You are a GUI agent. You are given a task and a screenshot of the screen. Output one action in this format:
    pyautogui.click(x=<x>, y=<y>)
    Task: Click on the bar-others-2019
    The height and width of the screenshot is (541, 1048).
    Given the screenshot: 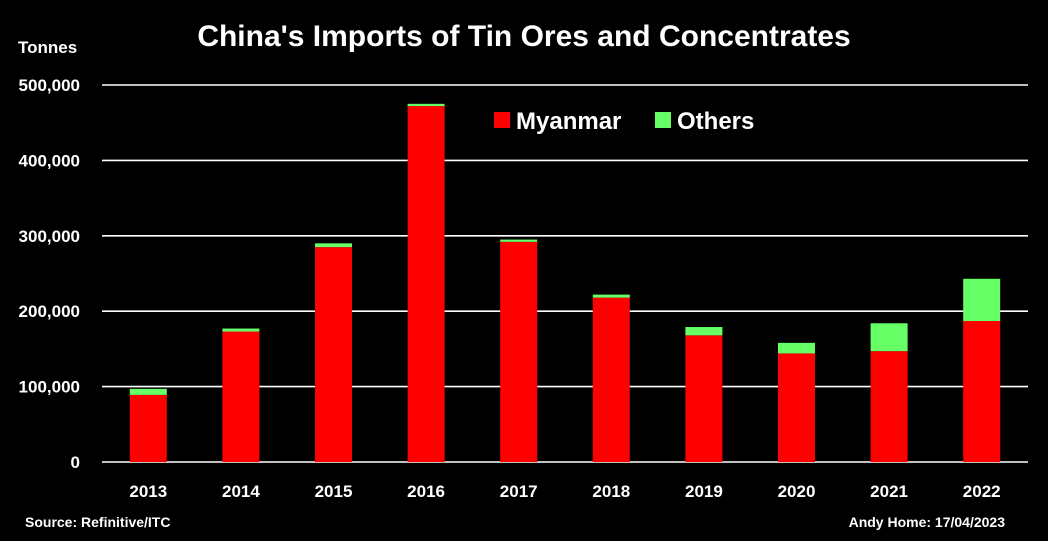 What is the action you would take?
    pyautogui.click(x=704, y=331)
    